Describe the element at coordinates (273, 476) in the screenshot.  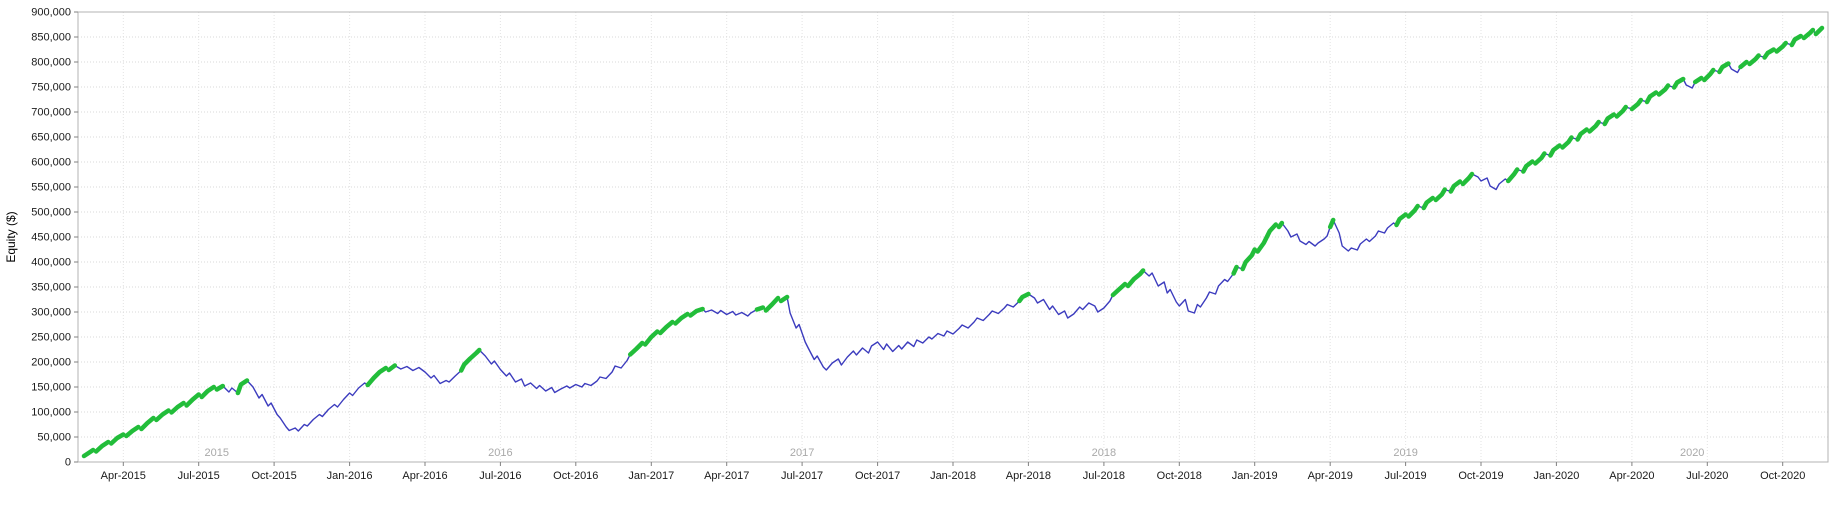
I see `x-tick-label: Oct-2015` at that location.